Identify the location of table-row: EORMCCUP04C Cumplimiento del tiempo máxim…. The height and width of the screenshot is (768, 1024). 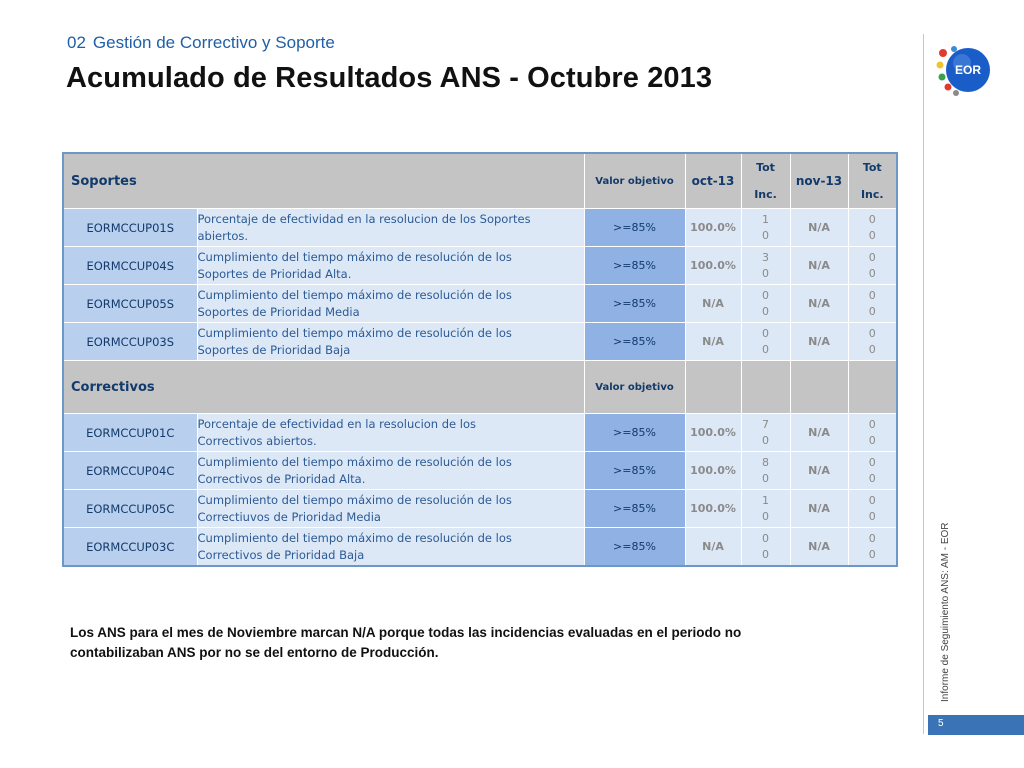
(480, 470).